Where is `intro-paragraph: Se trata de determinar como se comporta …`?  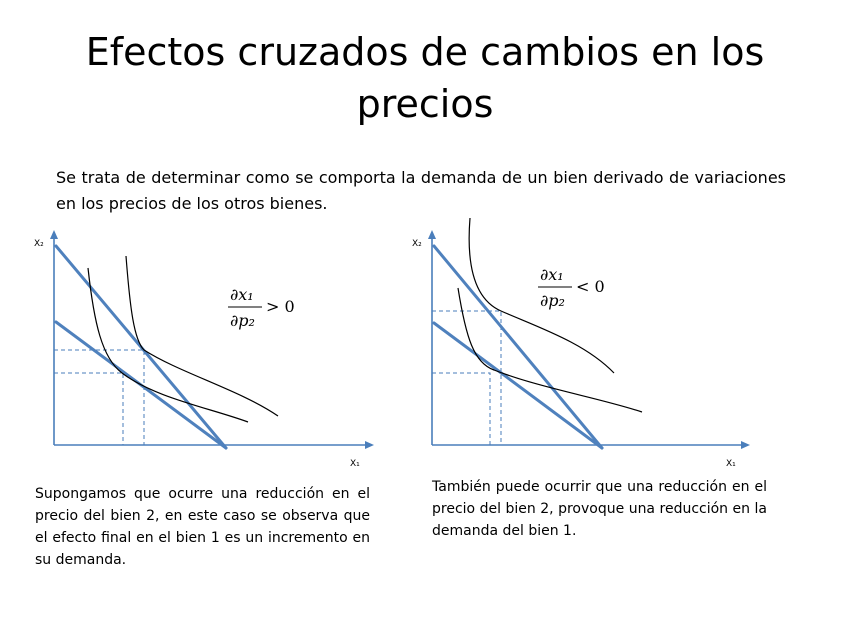
intro-paragraph: Se trata de determinar como se comporta … is located at coordinates (421, 190).